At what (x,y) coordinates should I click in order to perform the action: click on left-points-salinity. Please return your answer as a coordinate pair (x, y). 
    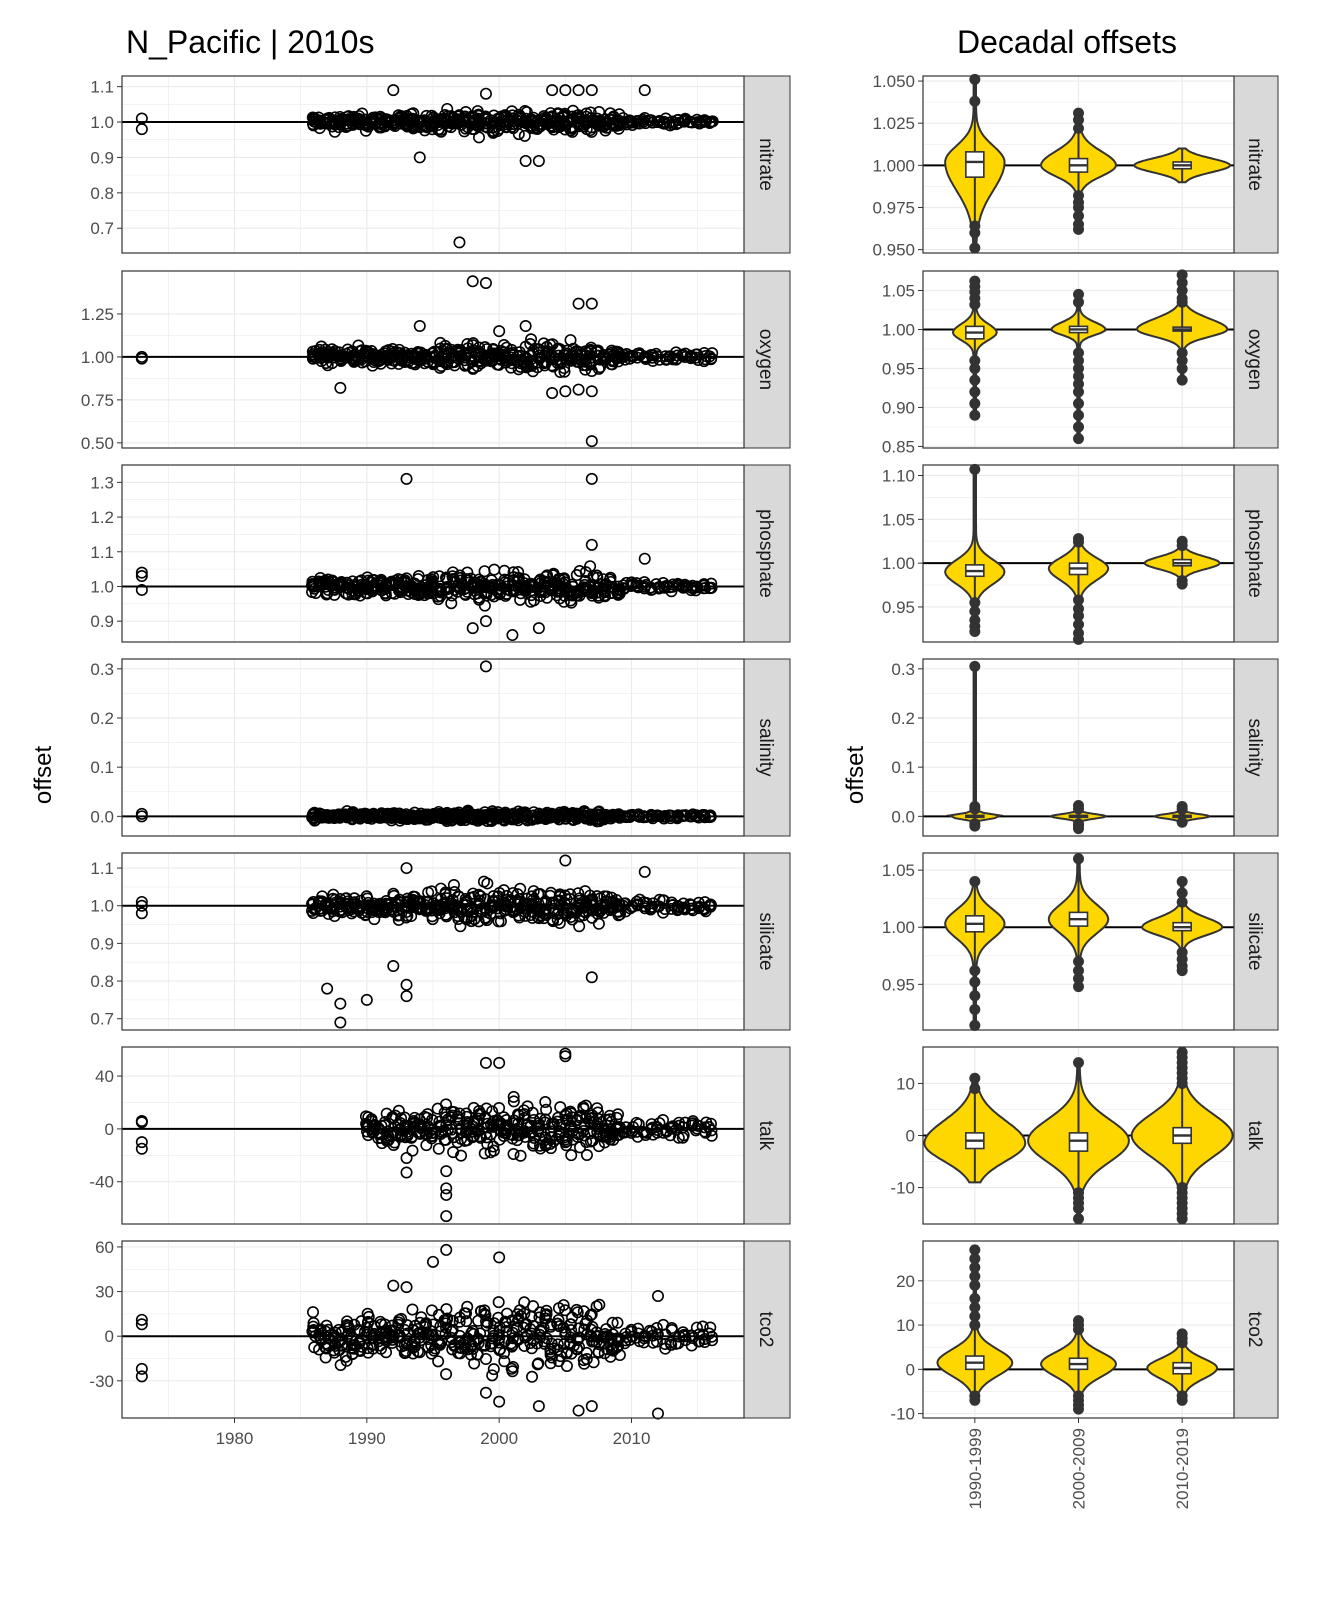
    Looking at the image, I should click on (426, 744).